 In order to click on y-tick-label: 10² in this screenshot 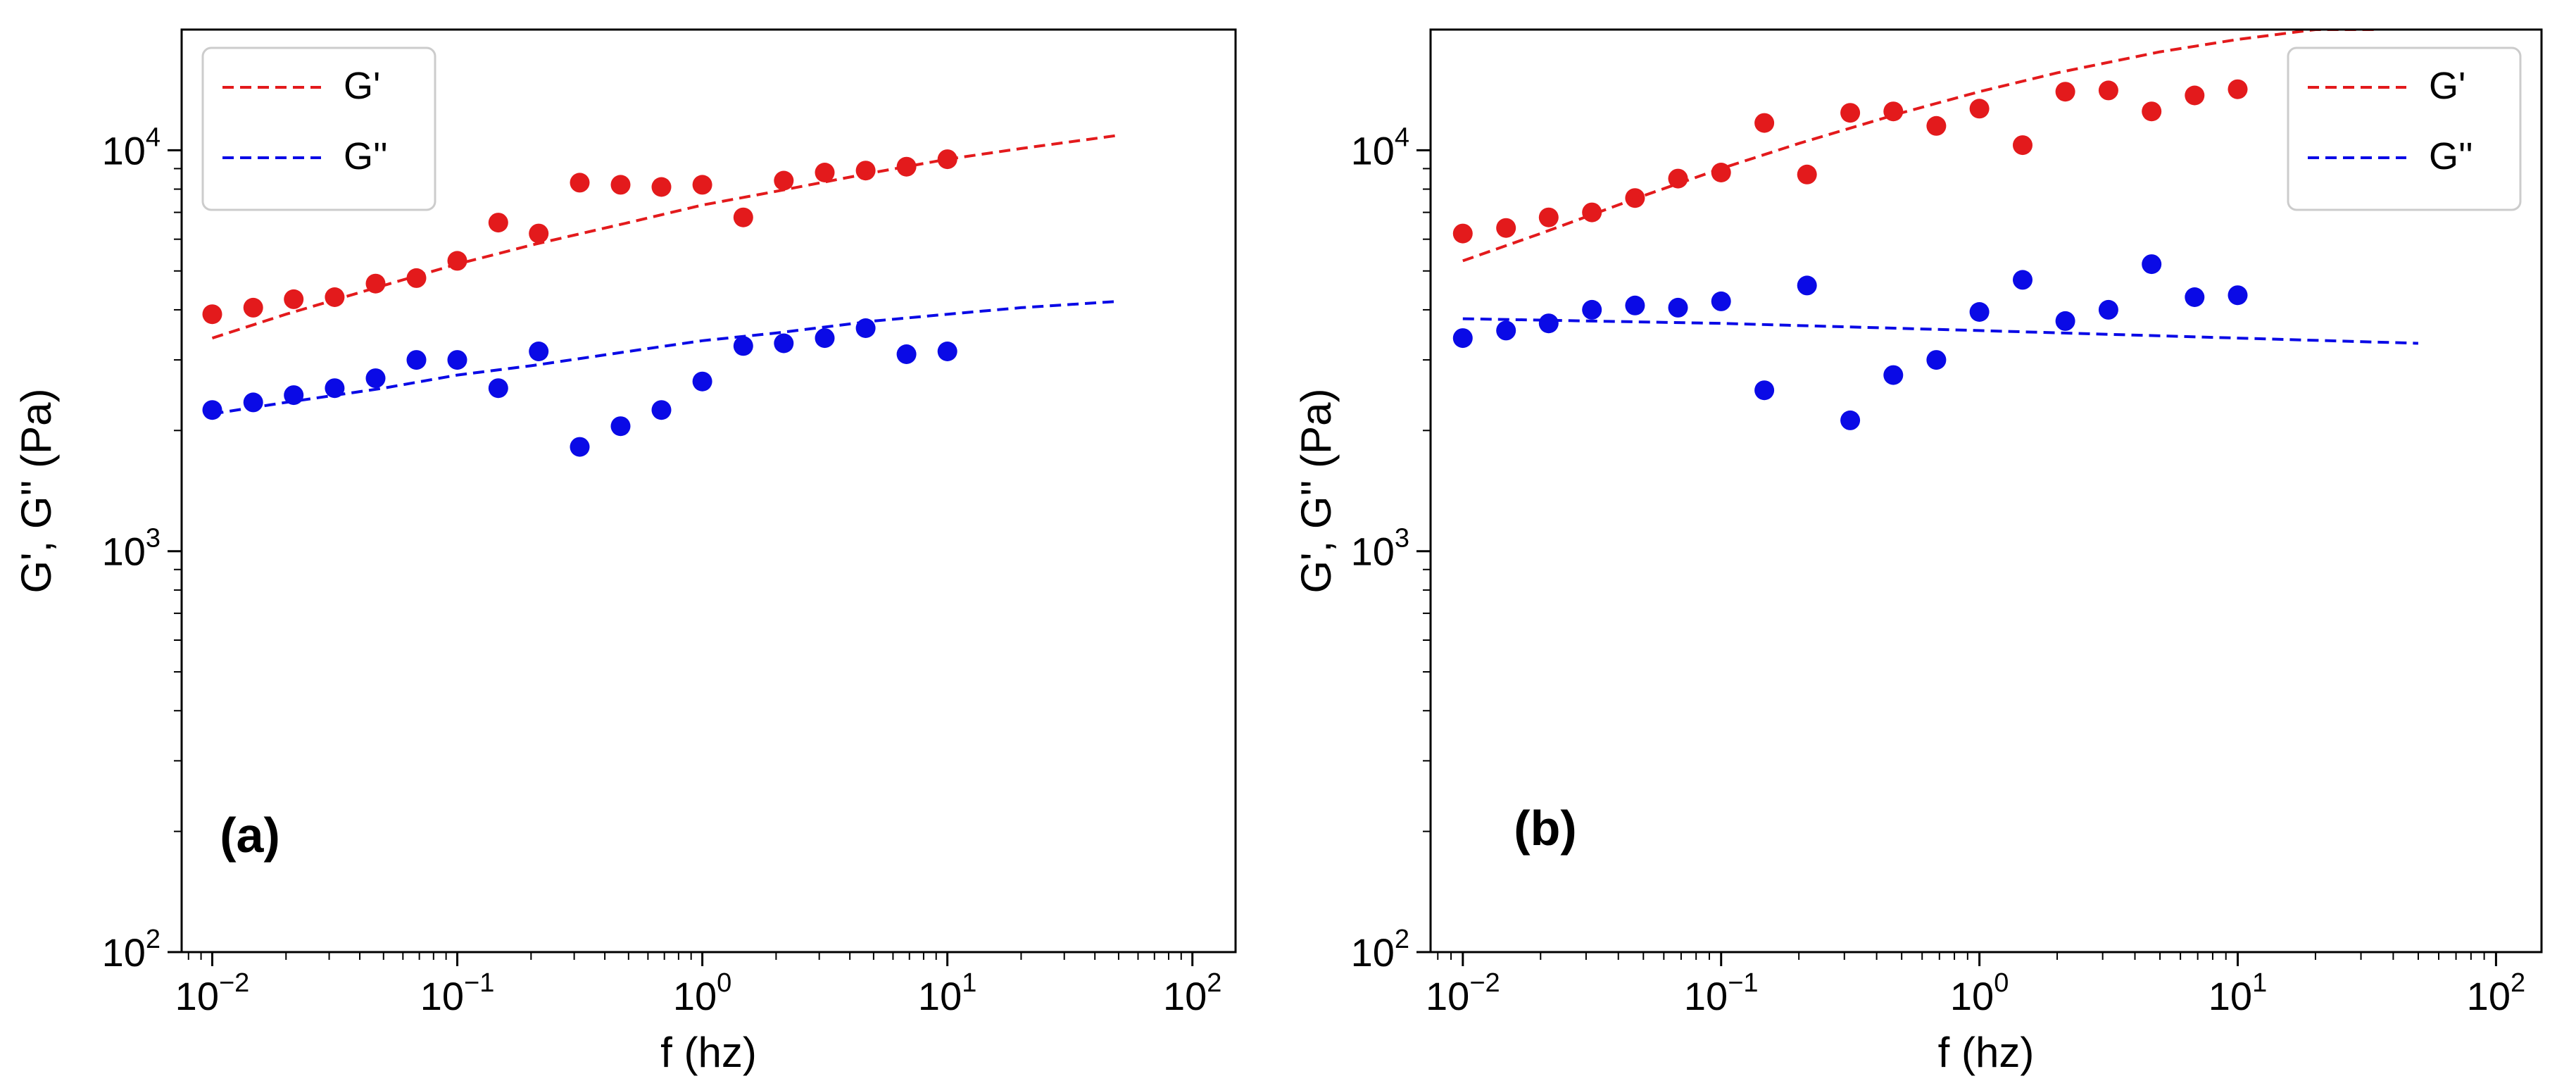, I will do `click(131, 950)`.